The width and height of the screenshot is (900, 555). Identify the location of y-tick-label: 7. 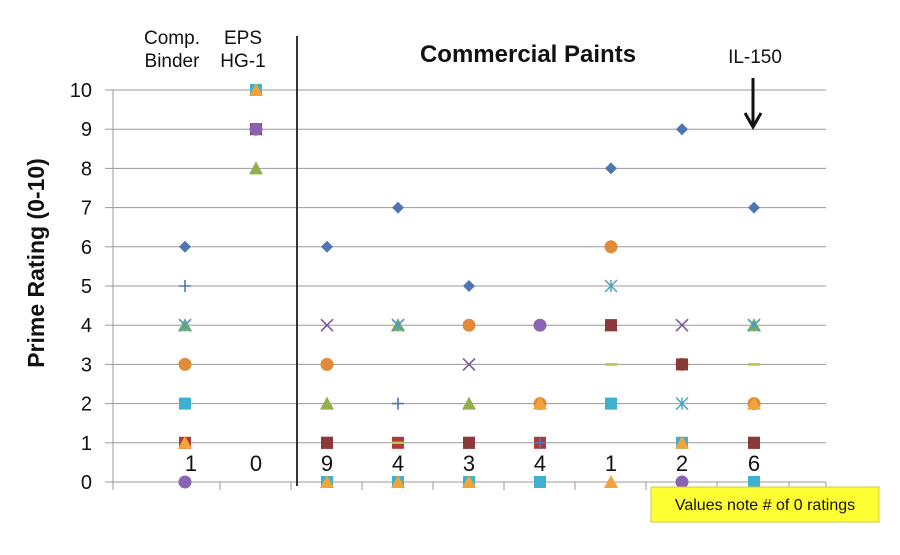
(86, 209).